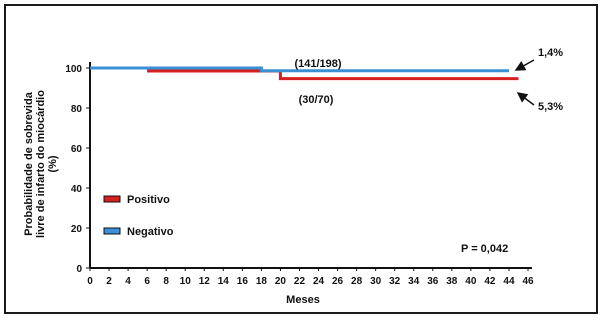  Describe the element at coordinates (166, 281) in the screenshot. I see `x-tick-label: 8` at that location.